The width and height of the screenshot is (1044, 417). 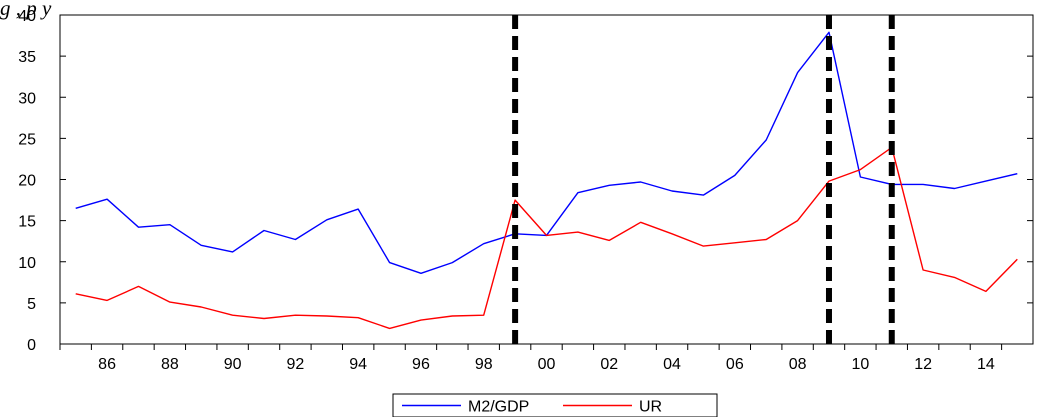 What do you see at coordinates (860, 364) in the screenshot?
I see `x-tick-label: 10` at bounding box center [860, 364].